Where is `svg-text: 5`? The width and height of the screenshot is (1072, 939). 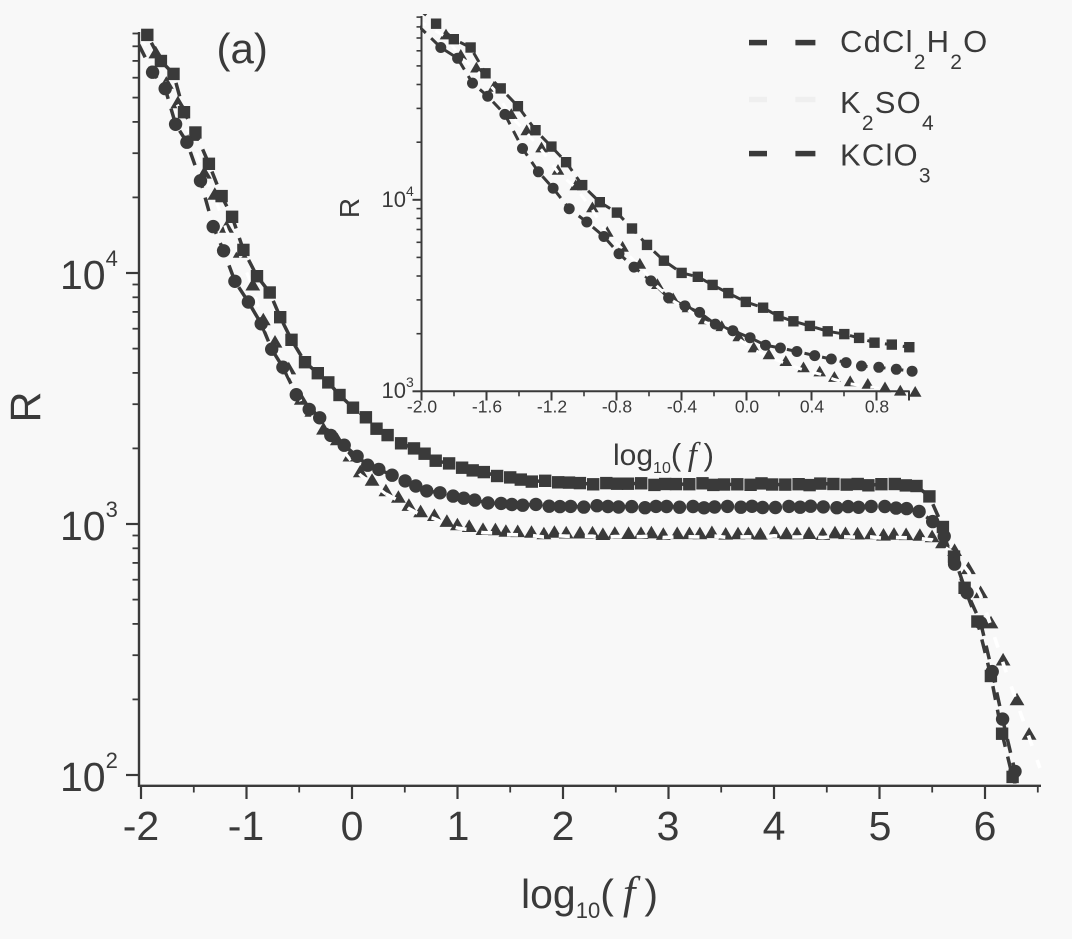
svg-text: 5 is located at coordinates (880, 826).